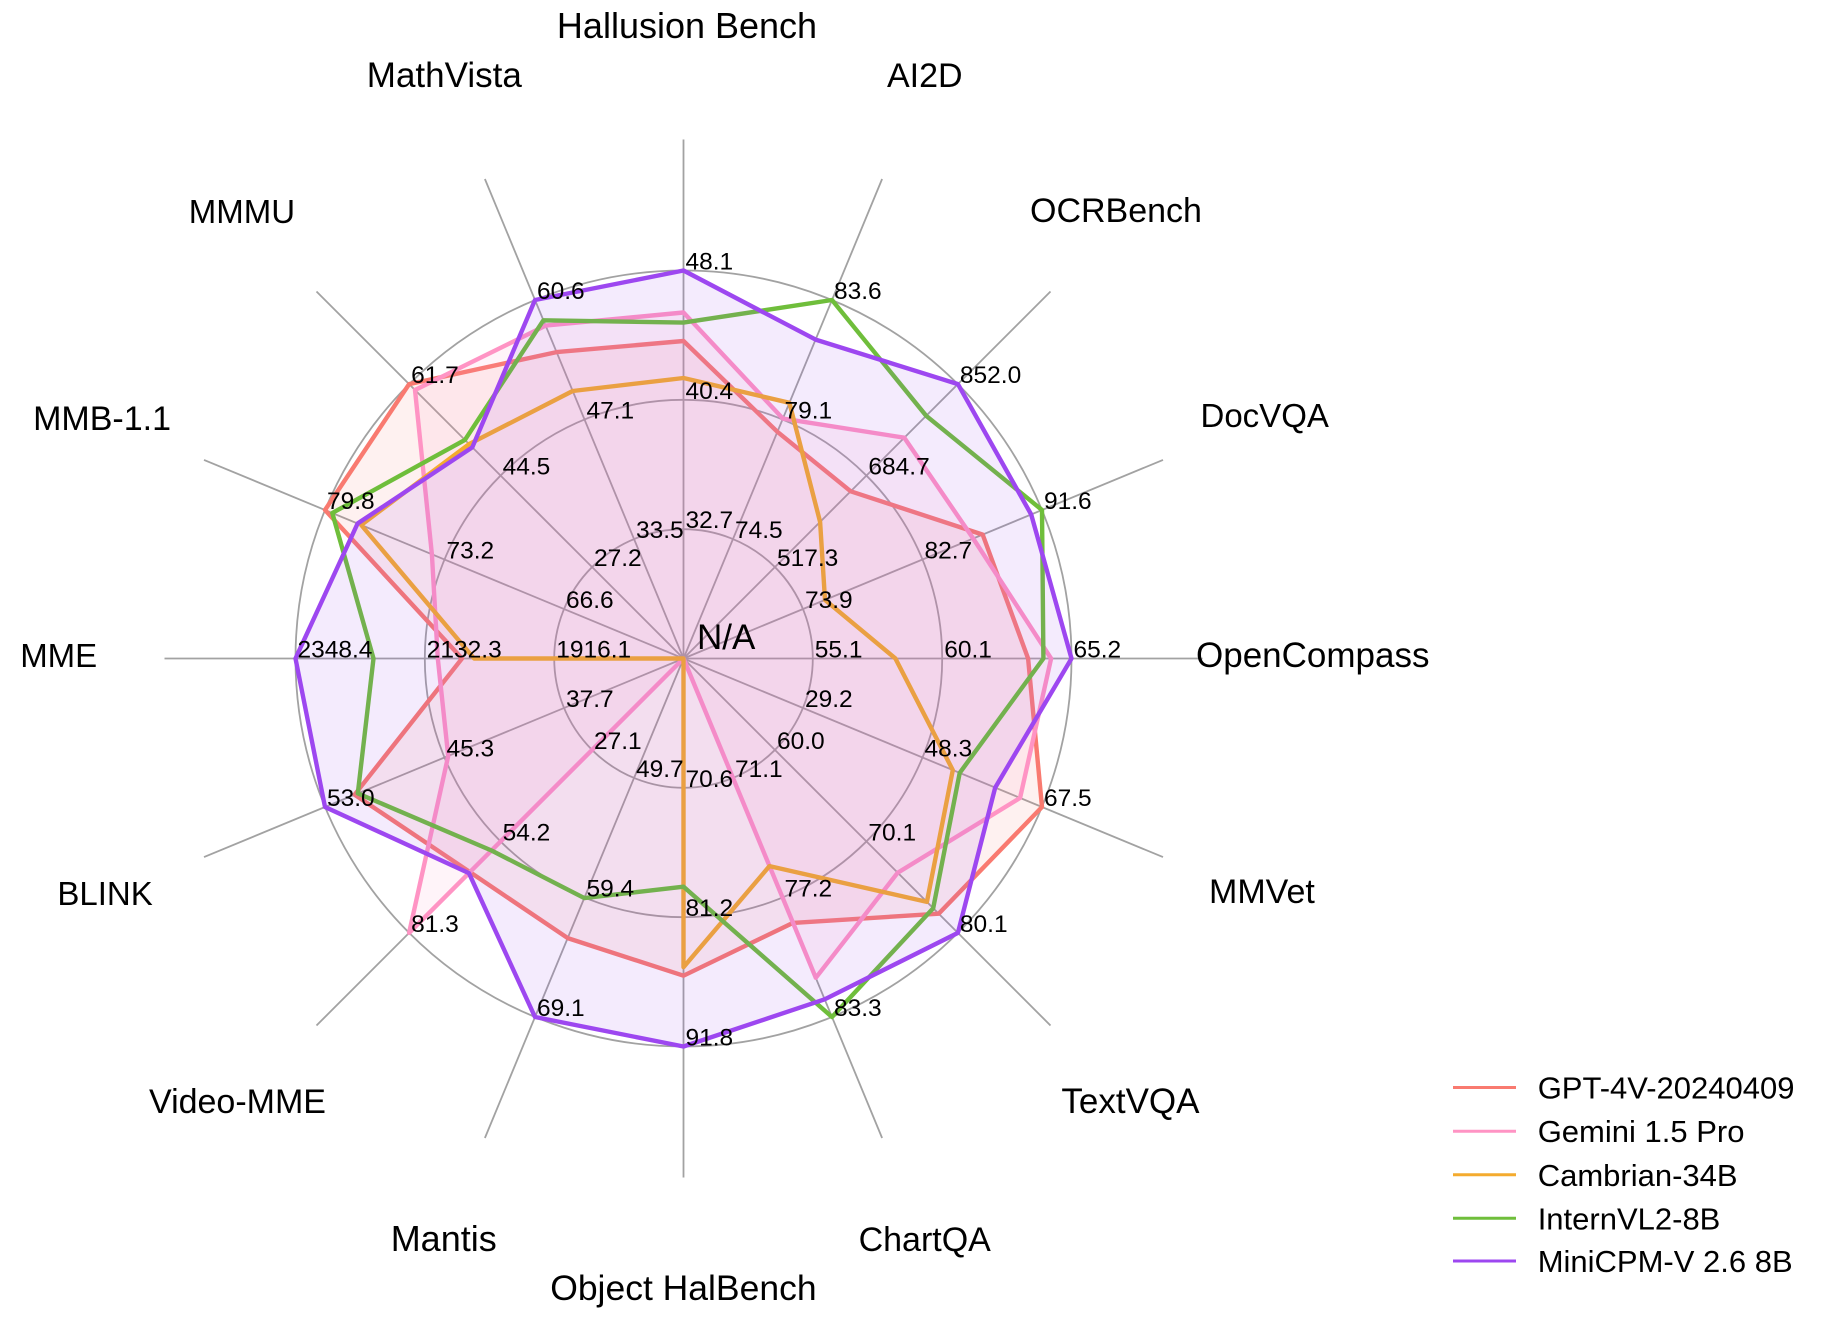  Describe the element at coordinates (435, 375) in the screenshot. I see `svg-text: 61.7` at that location.